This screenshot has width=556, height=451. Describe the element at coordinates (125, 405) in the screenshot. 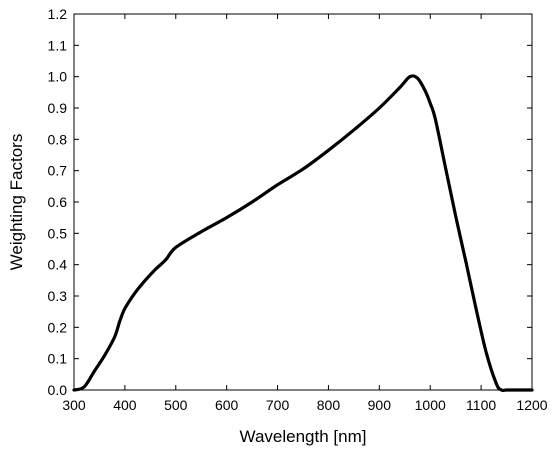

I see `x-tick-label: 400` at that location.